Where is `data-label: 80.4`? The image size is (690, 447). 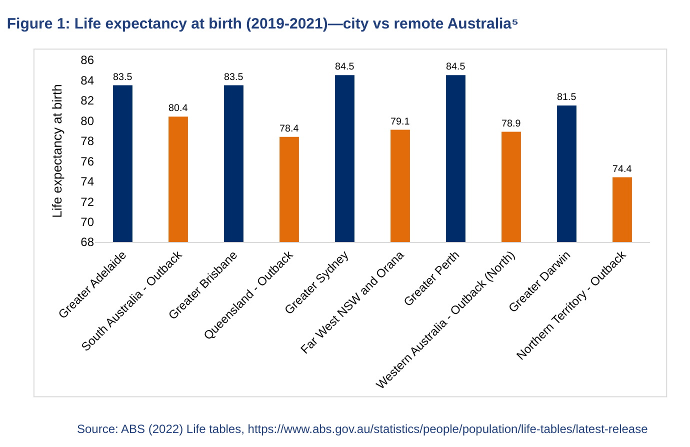
data-label: 80.4 is located at coordinates (178, 108).